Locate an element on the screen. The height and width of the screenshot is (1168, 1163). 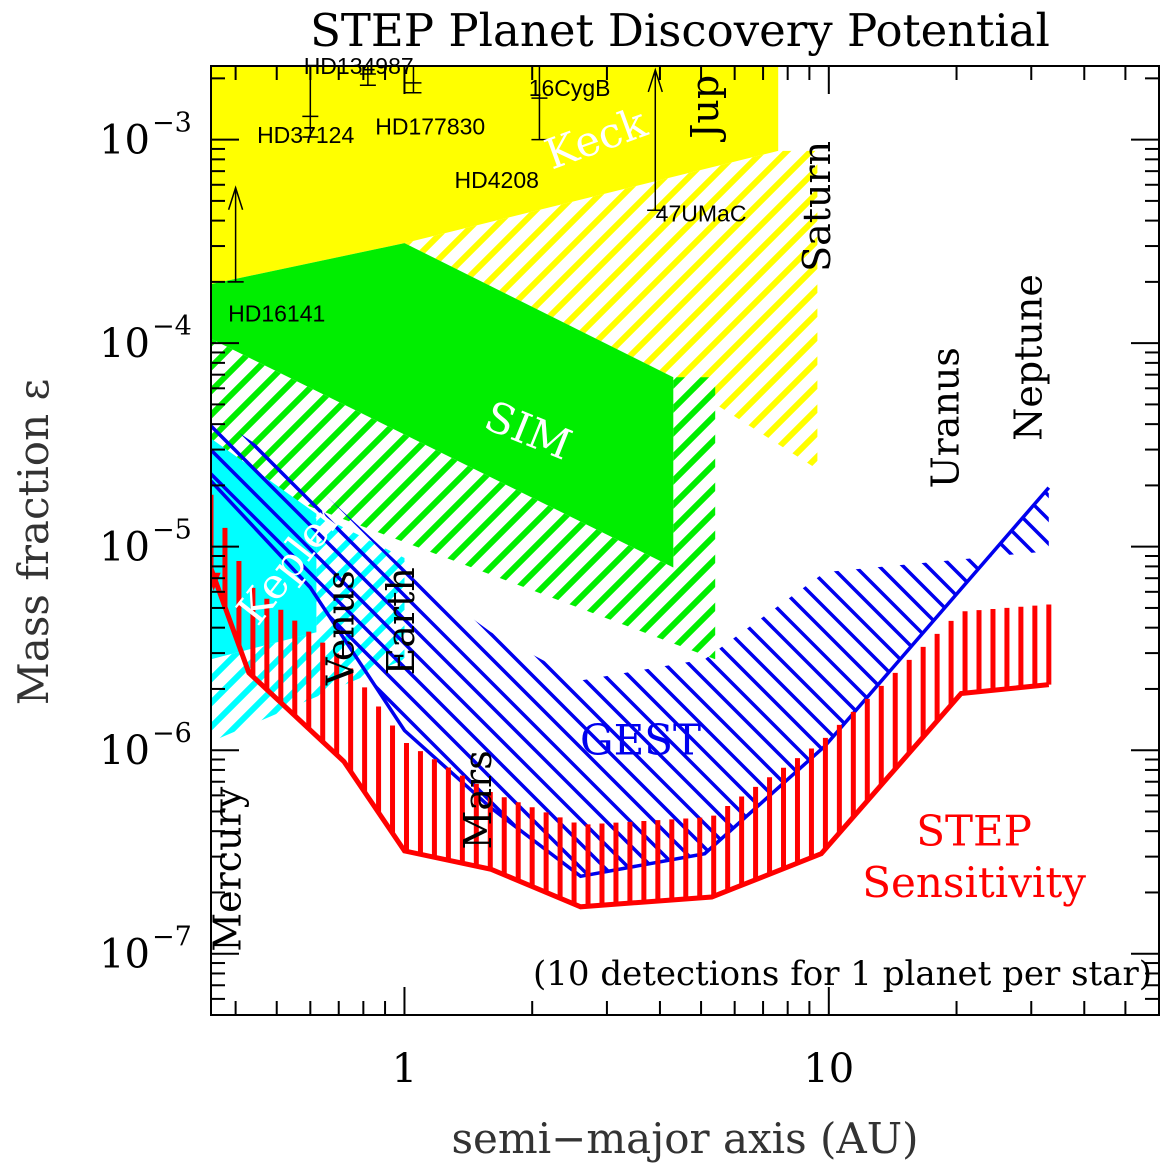
y-tick-exponent: −7 is located at coordinates (172, 937).